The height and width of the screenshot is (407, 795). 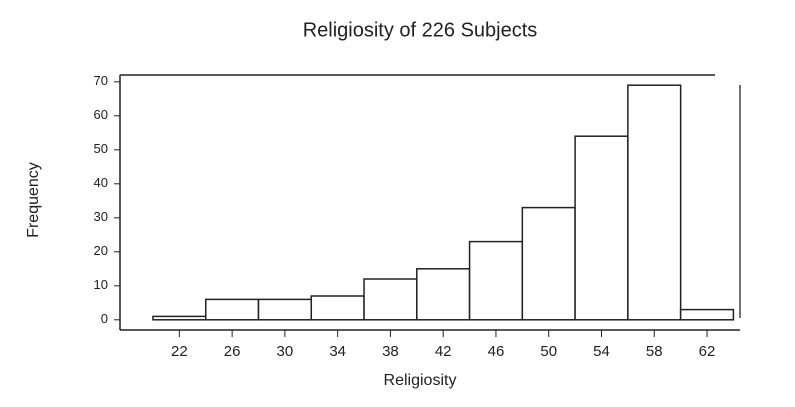 What do you see at coordinates (33, 200) in the screenshot?
I see `y-axis-label: Frequency` at bounding box center [33, 200].